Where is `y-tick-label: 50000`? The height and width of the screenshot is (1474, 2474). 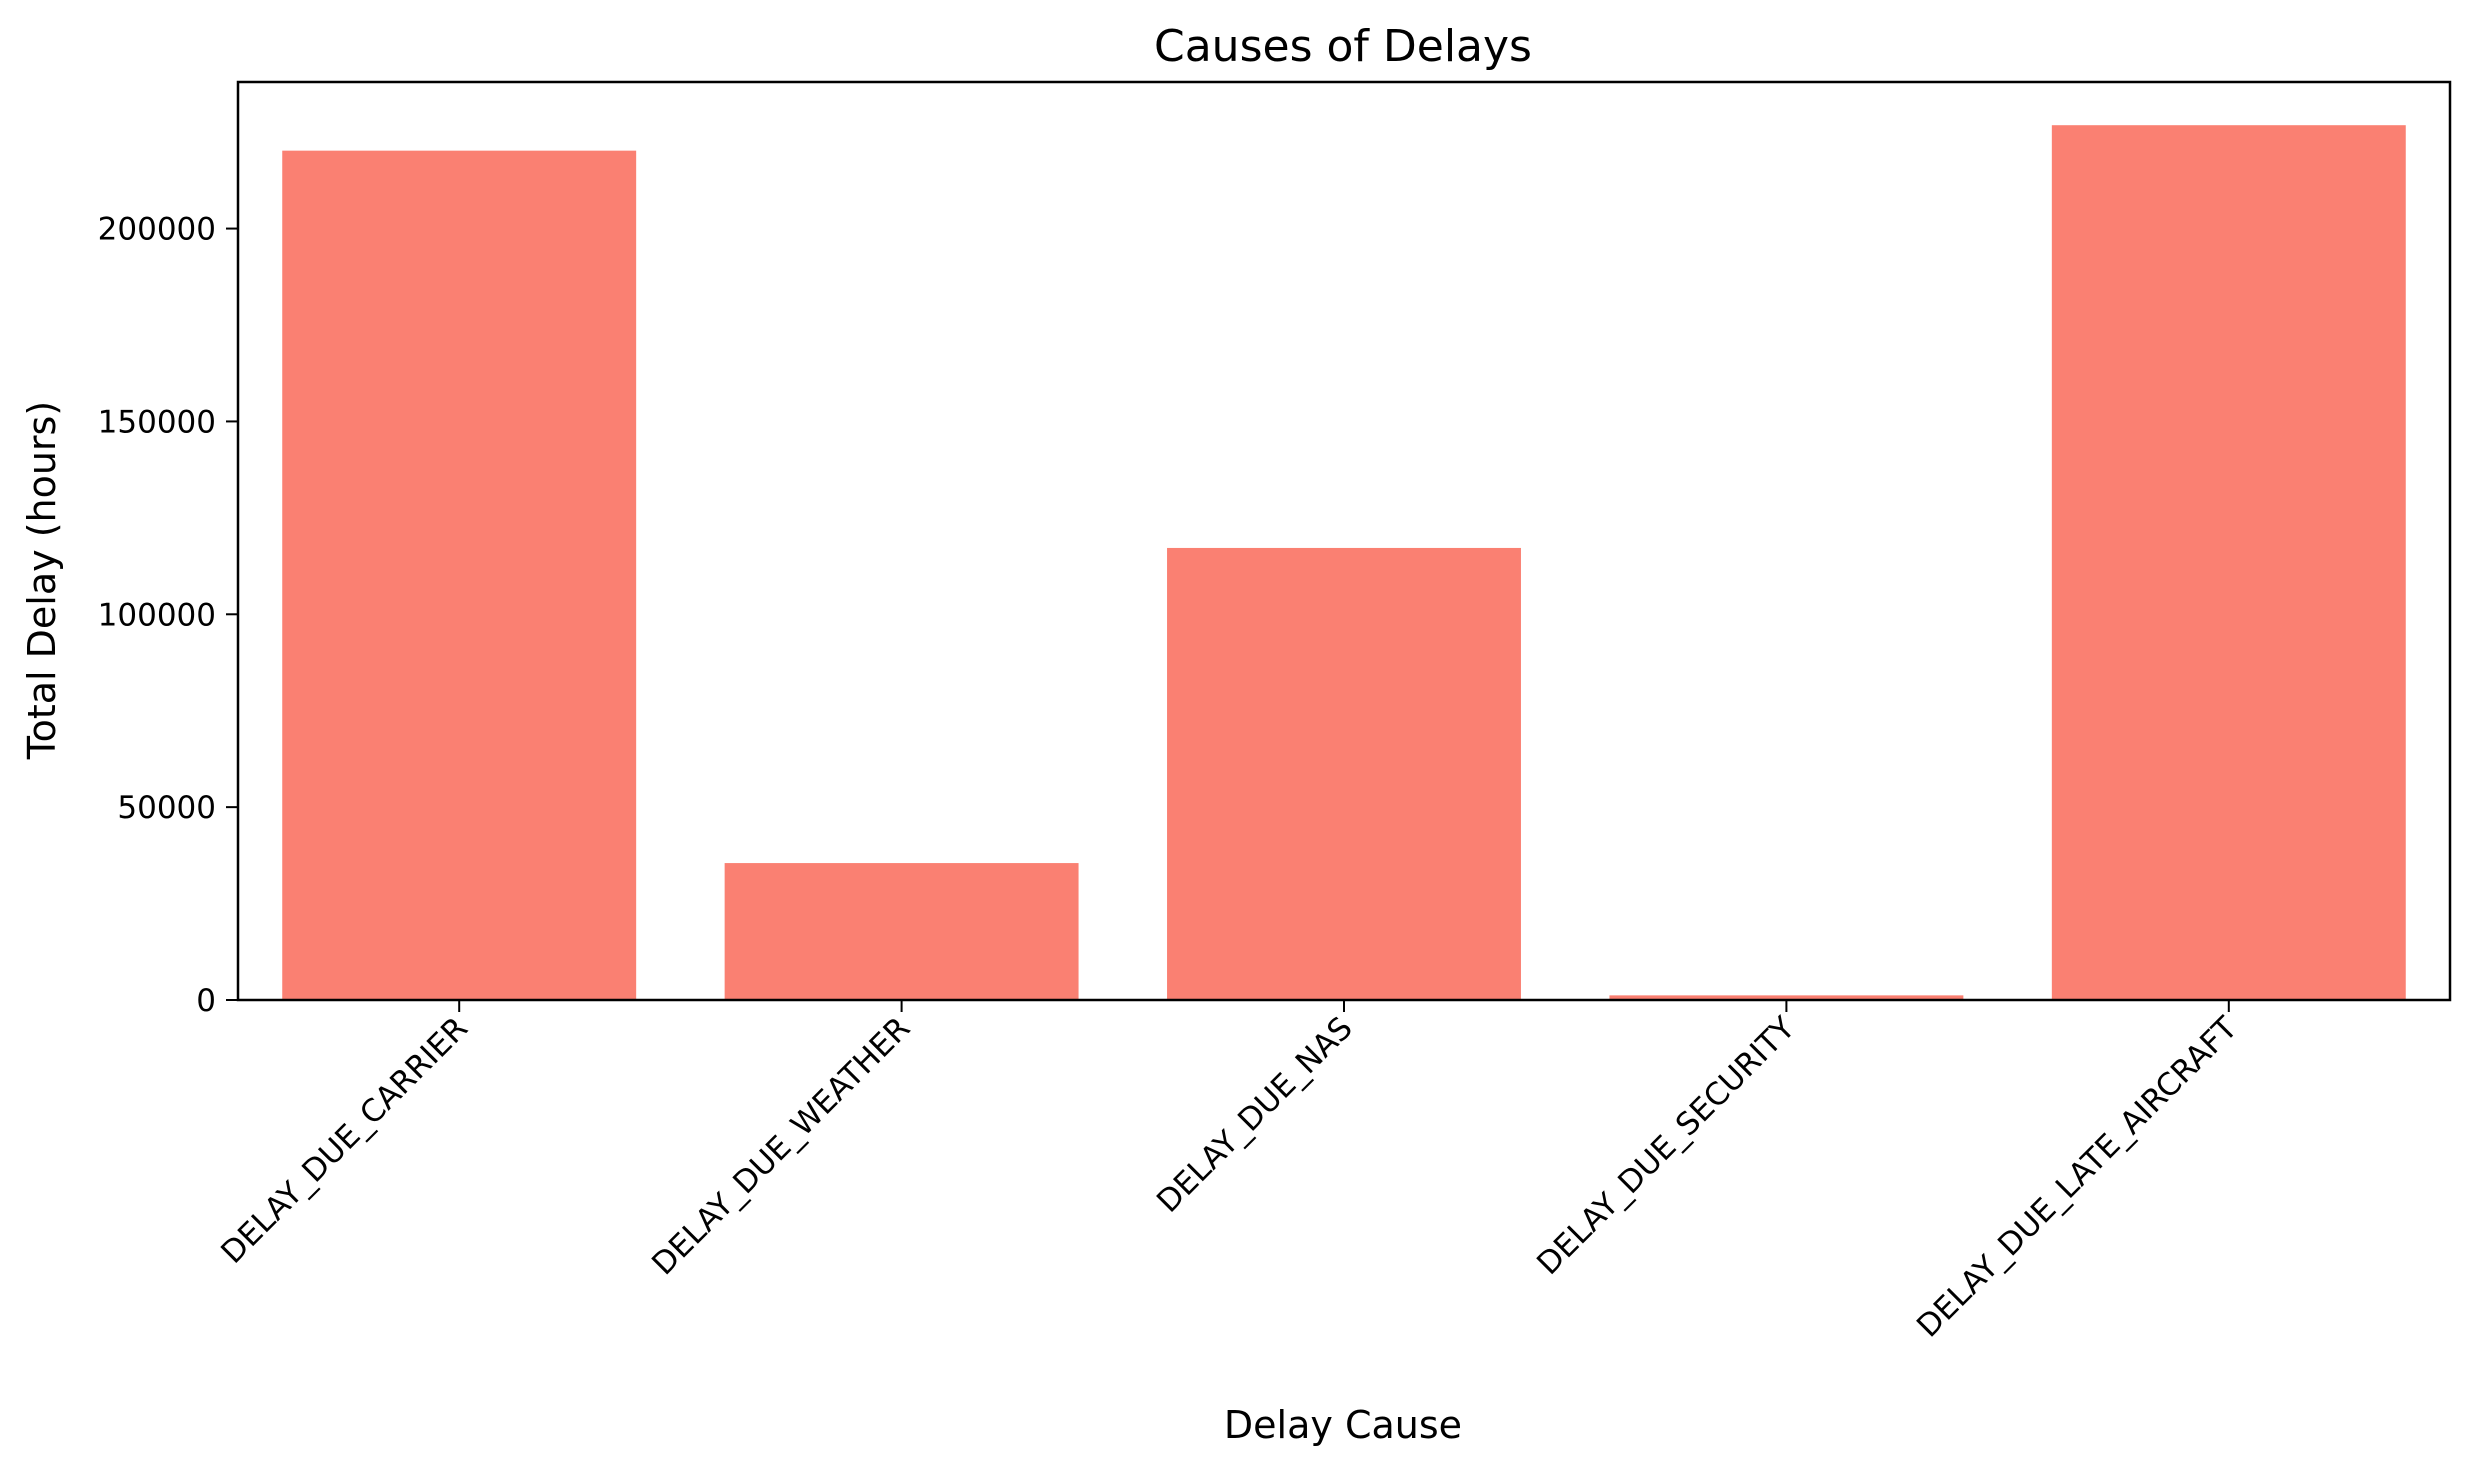
y-tick-label: 50000 is located at coordinates (166, 808).